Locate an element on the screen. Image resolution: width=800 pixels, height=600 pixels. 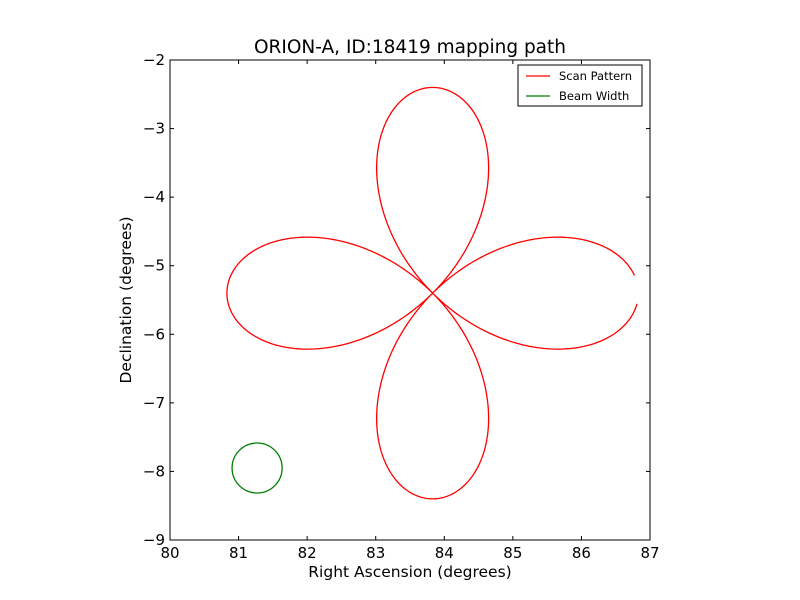
legend-box is located at coordinates (580, 85).